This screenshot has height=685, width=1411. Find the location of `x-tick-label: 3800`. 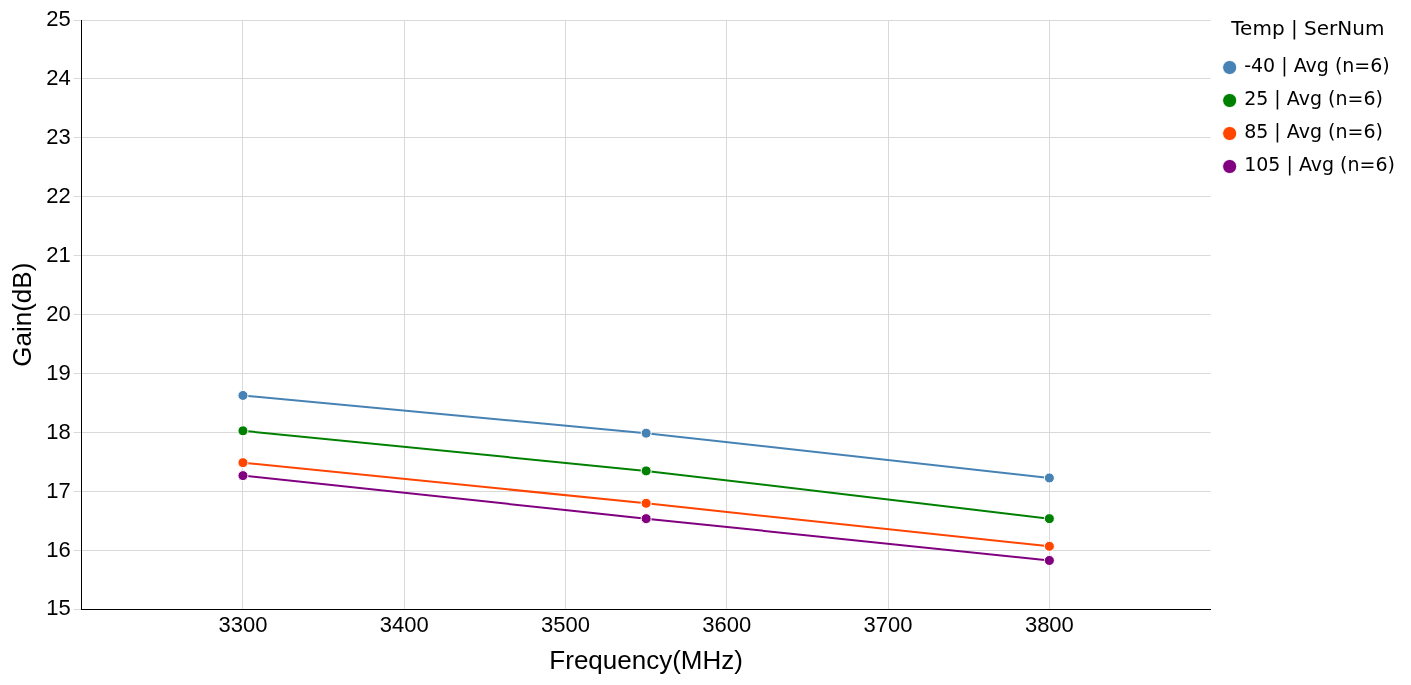

x-tick-label: 3800 is located at coordinates (1049, 624).